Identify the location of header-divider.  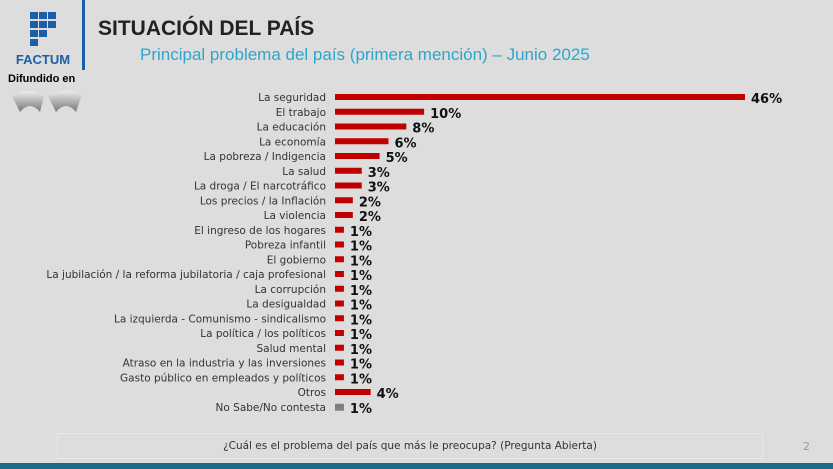
(83, 35).